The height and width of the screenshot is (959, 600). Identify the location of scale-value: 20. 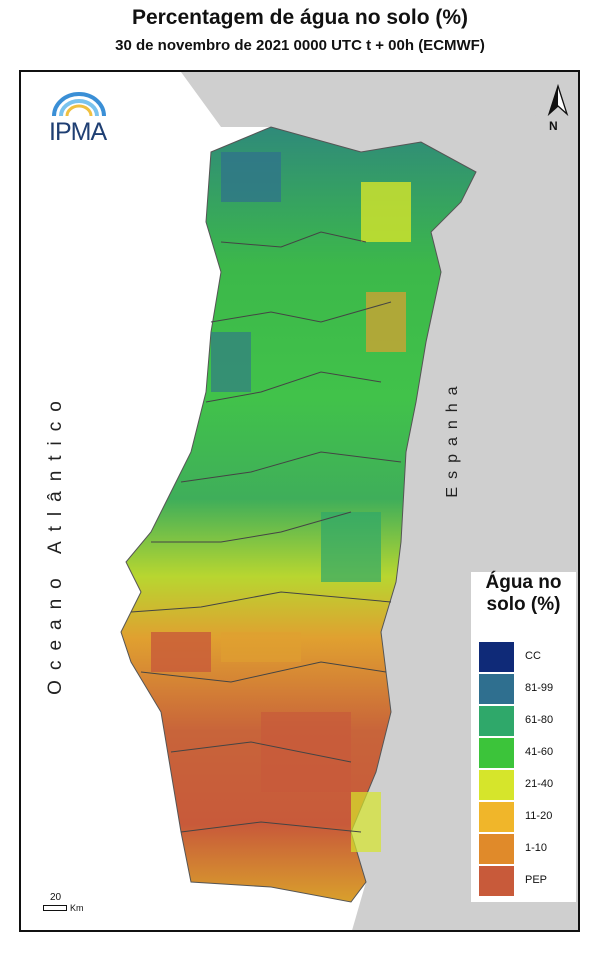
(56, 897).